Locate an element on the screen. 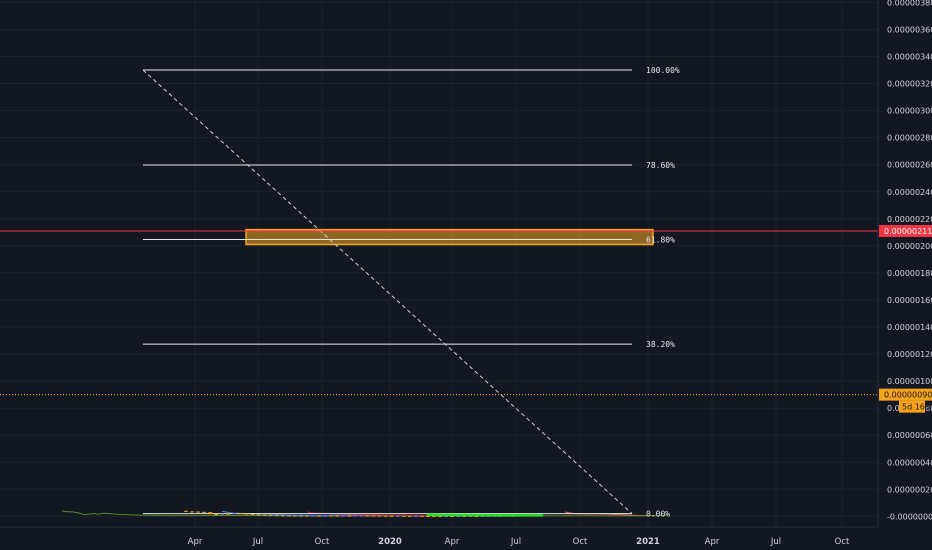  y-tick-label: 0.00000240 is located at coordinates (909, 192).